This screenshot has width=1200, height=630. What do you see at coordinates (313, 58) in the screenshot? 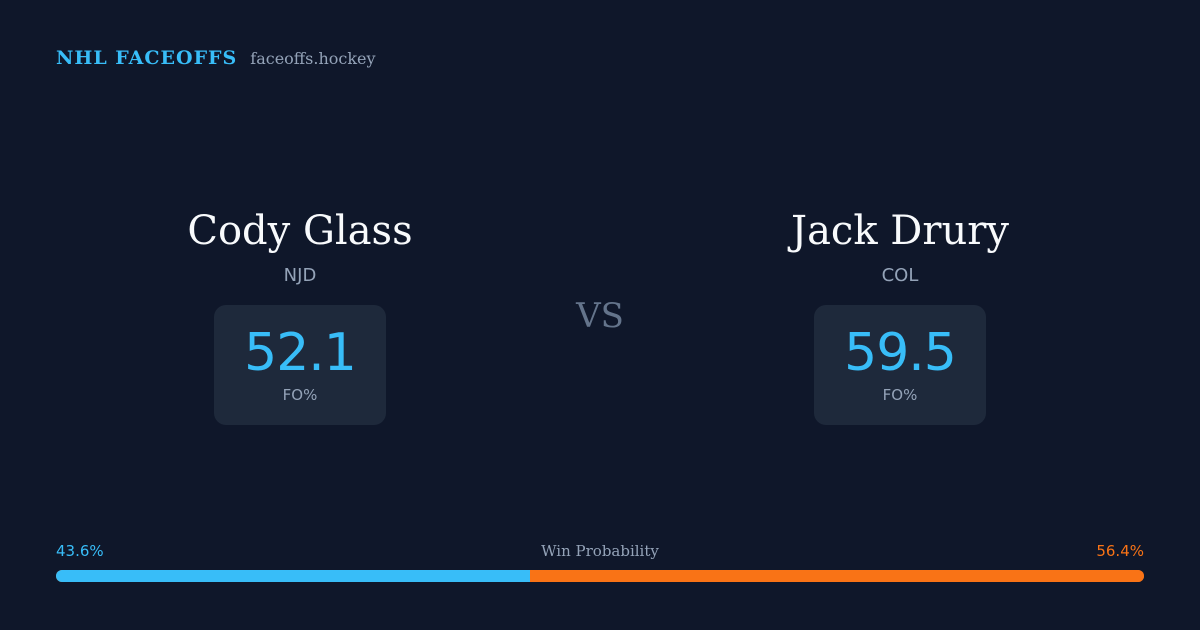
I see `brand-site: faceoffs.hockey` at bounding box center [313, 58].